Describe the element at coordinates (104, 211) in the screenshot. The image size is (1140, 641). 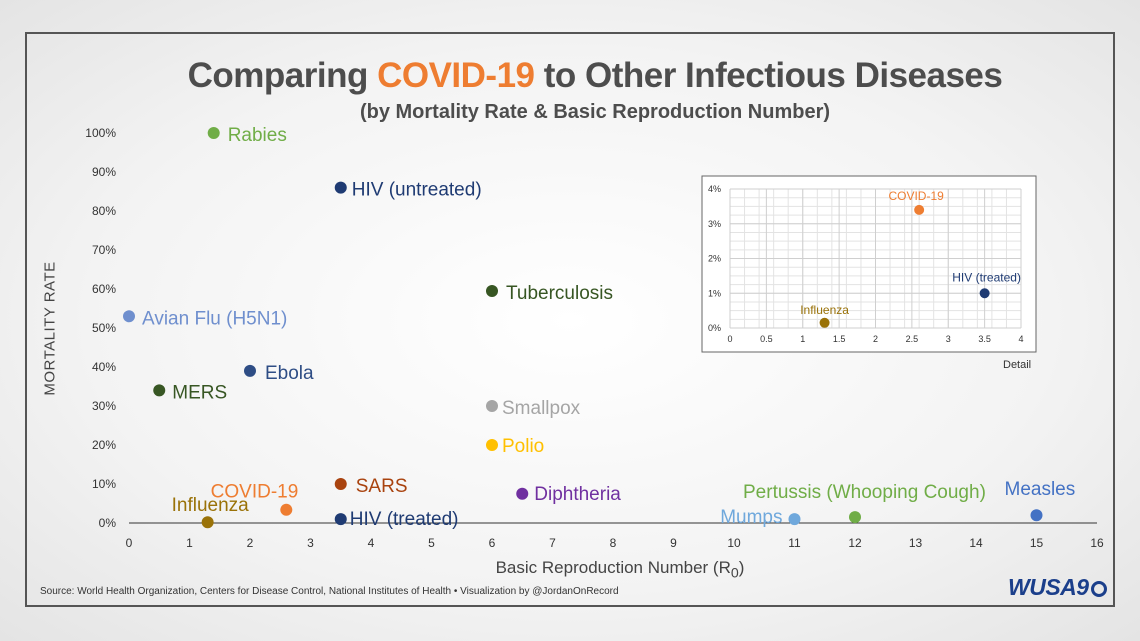
I see `y-tick-label: 80%` at that location.